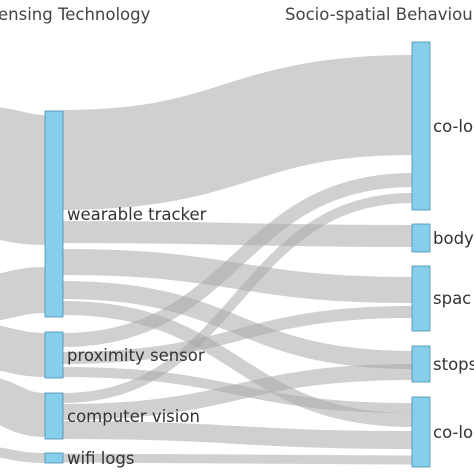  What do you see at coordinates (54, 355) in the screenshot?
I see `node-proximity-sensor` at bounding box center [54, 355].